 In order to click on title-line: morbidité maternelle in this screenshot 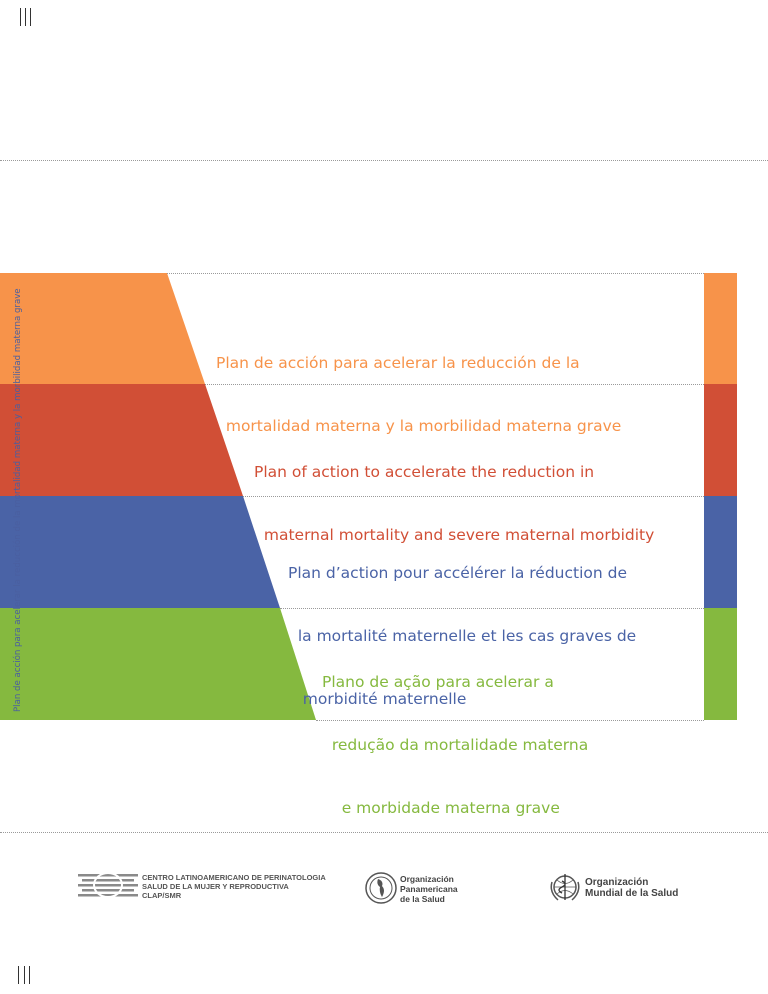, I will do `click(377, 699)`.